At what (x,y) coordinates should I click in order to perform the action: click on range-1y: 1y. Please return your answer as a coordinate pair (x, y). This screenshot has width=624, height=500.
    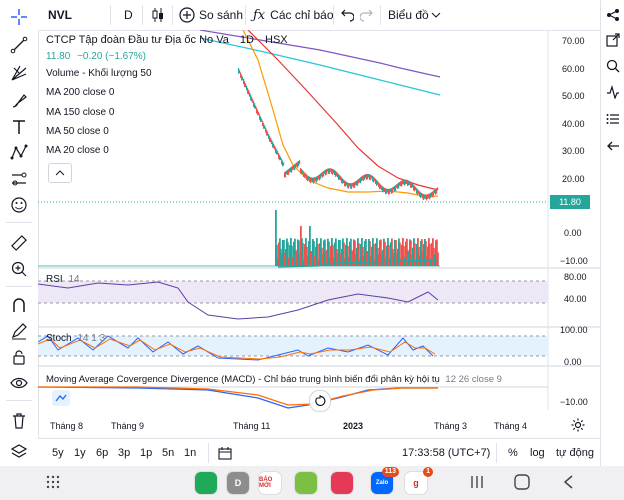
    Looking at the image, I should click on (80, 453).